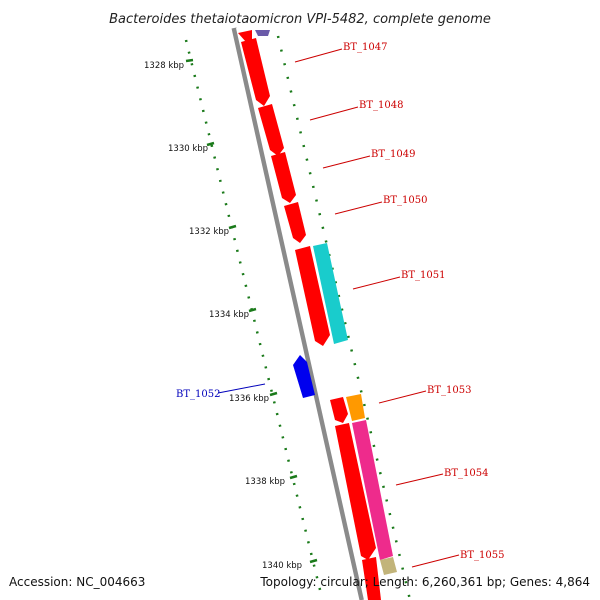 Image resolution: width=600 pixels, height=600 pixels. I want to click on gene-bt1047, so click(255, 72).